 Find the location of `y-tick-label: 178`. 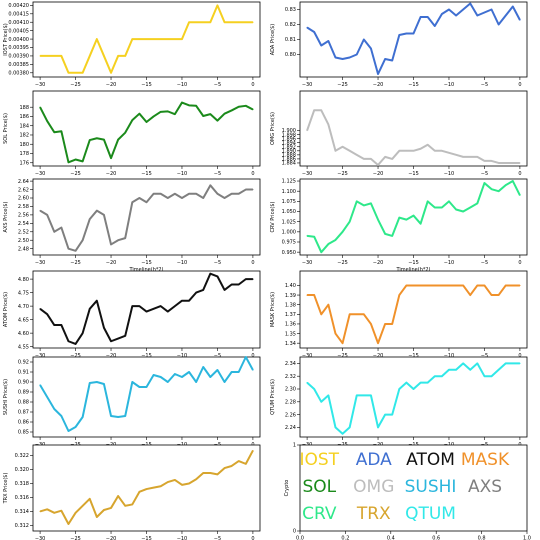

y-tick-label: 178 is located at coordinates (24, 154).